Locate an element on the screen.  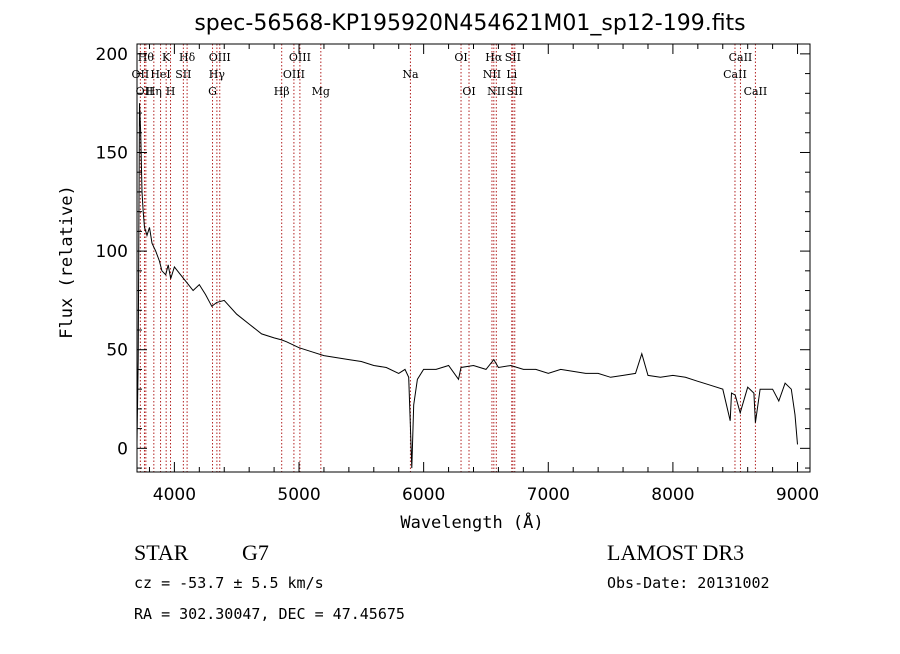
y-tick-label: 0 is located at coordinates (122, 449).